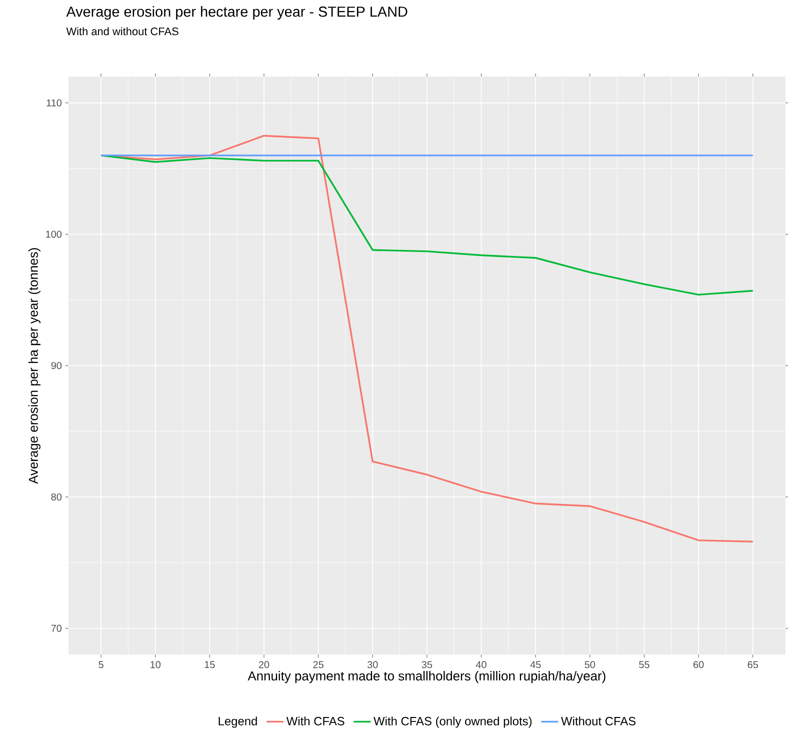 This screenshot has width=788, height=740. Describe the element at coordinates (56, 496) in the screenshot. I see `y-tick-label: 80` at that location.